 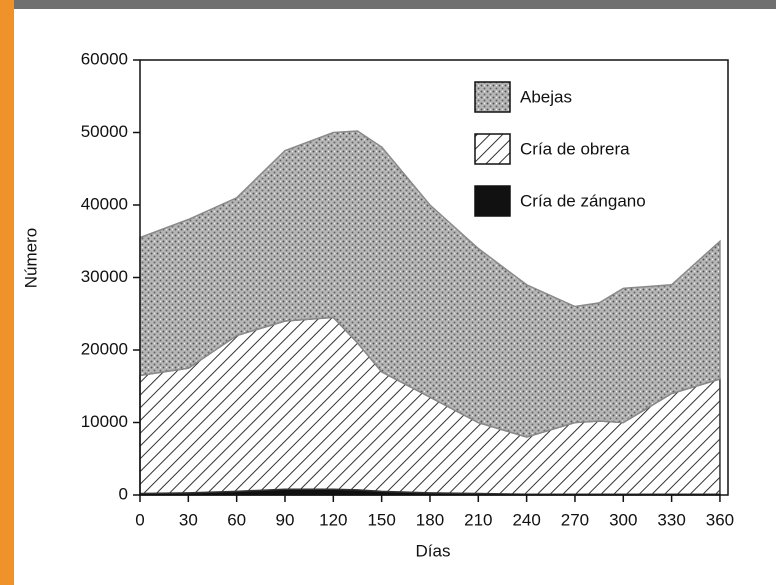 What do you see at coordinates (623, 519) in the screenshot?
I see `x-tick-label: 300` at bounding box center [623, 519].